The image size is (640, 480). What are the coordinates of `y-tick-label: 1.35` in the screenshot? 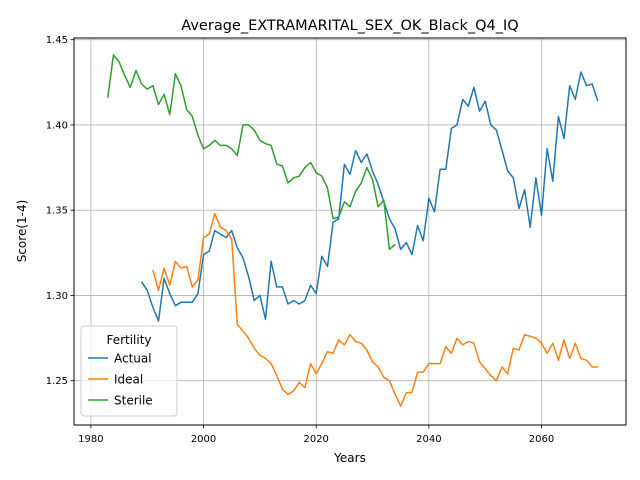 It's located at (57, 211).